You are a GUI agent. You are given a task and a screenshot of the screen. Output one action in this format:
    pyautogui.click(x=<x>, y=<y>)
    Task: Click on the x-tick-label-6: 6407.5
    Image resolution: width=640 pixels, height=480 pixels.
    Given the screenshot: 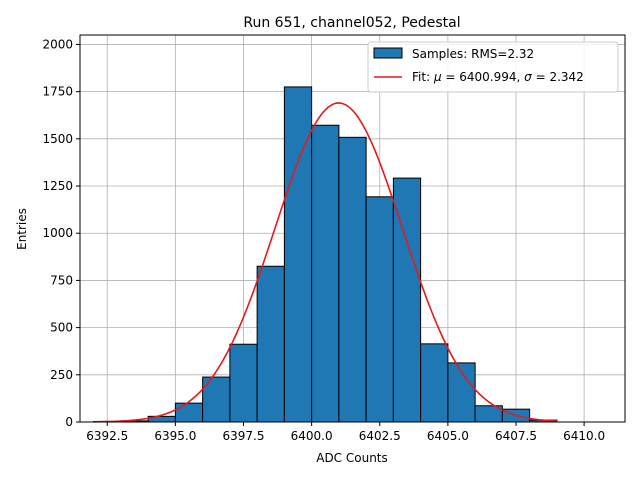 What is the action you would take?
    pyautogui.click(x=516, y=436)
    